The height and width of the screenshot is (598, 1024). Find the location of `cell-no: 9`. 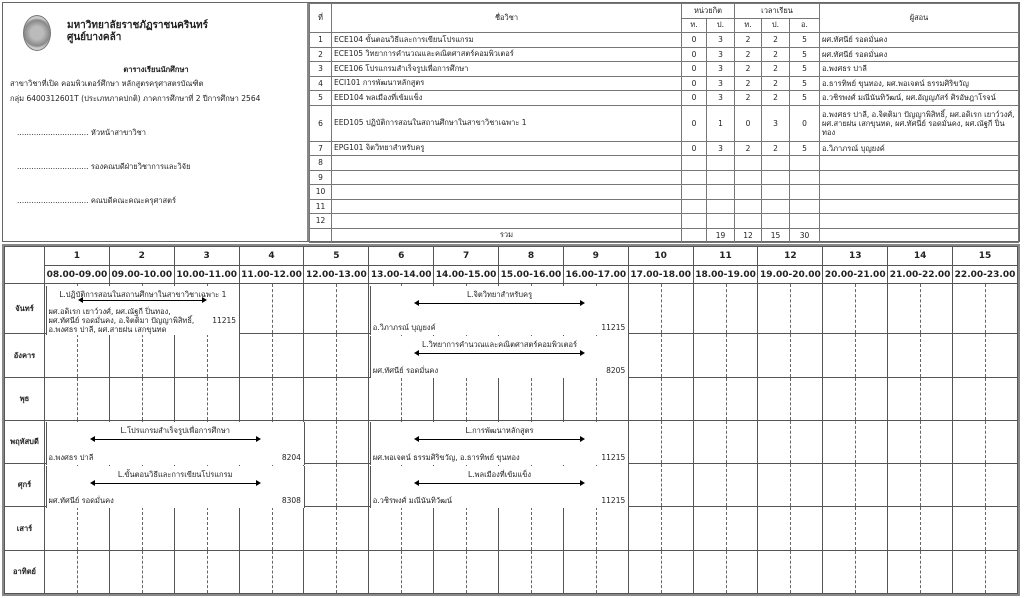

cell-no: 9 is located at coordinates (320, 177).